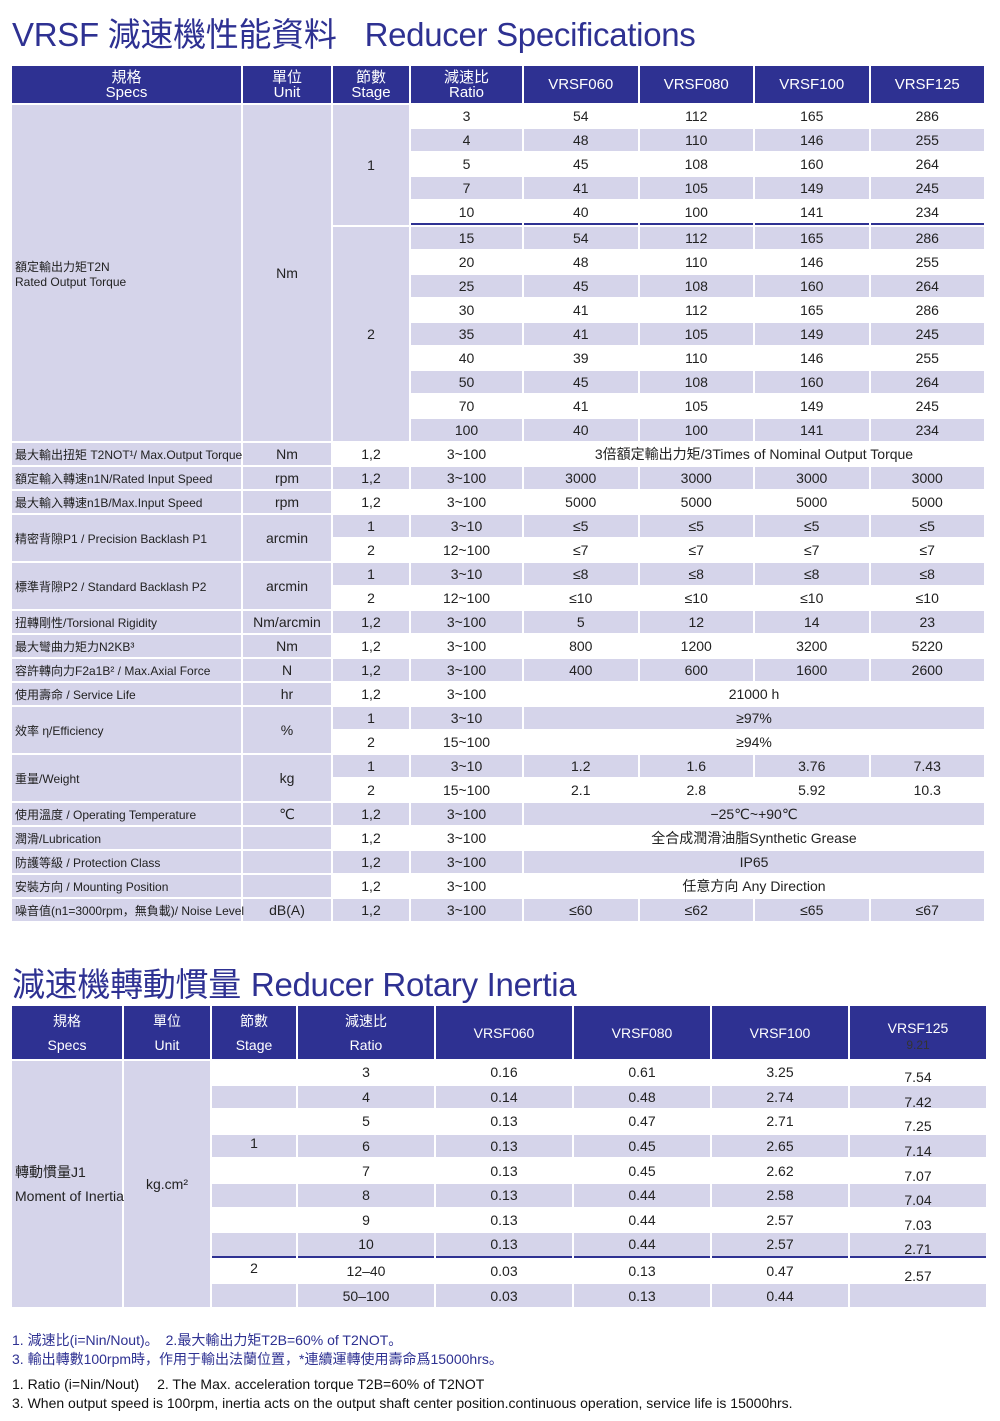  I want to click on value-cell-merged-text: ≥94%, so click(754, 742).